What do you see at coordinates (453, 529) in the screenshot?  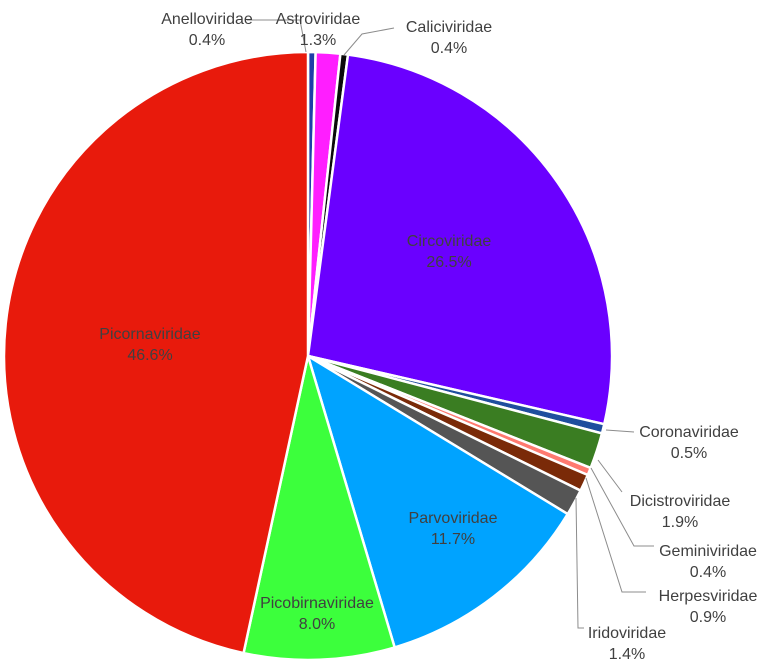 I see `slice-label-parvoviridae: Parvoviridae 11.7%` at bounding box center [453, 529].